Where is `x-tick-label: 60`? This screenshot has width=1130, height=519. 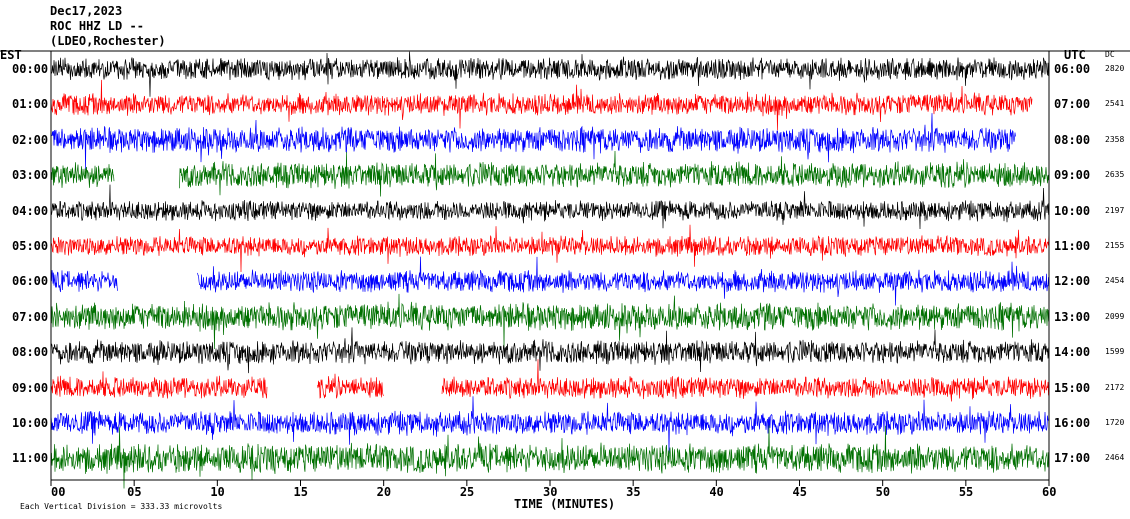
x-tick-label: 60 is located at coordinates (1049, 492).